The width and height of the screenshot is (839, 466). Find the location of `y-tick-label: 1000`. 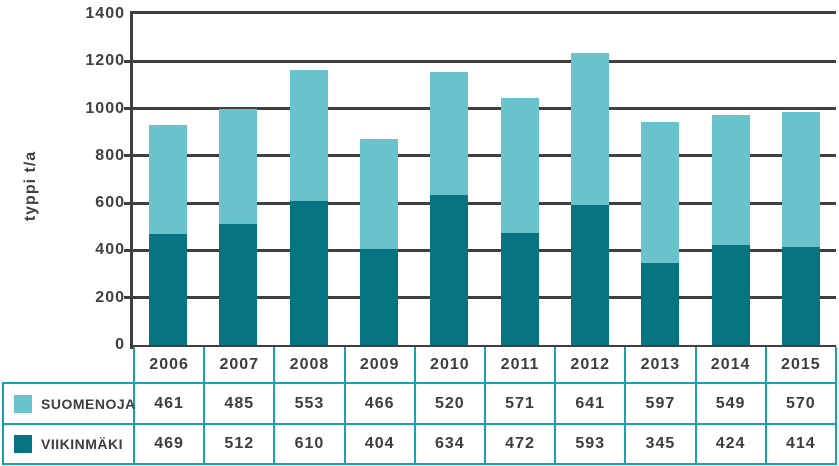

y-tick-label: 1000 is located at coordinates (105, 108).